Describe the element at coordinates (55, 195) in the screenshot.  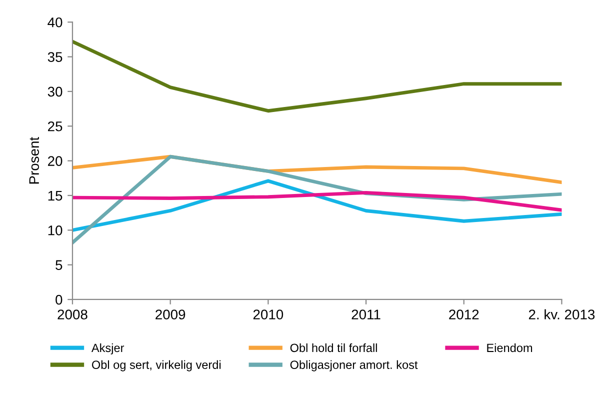
I see `y-tick-label: 15` at that location.